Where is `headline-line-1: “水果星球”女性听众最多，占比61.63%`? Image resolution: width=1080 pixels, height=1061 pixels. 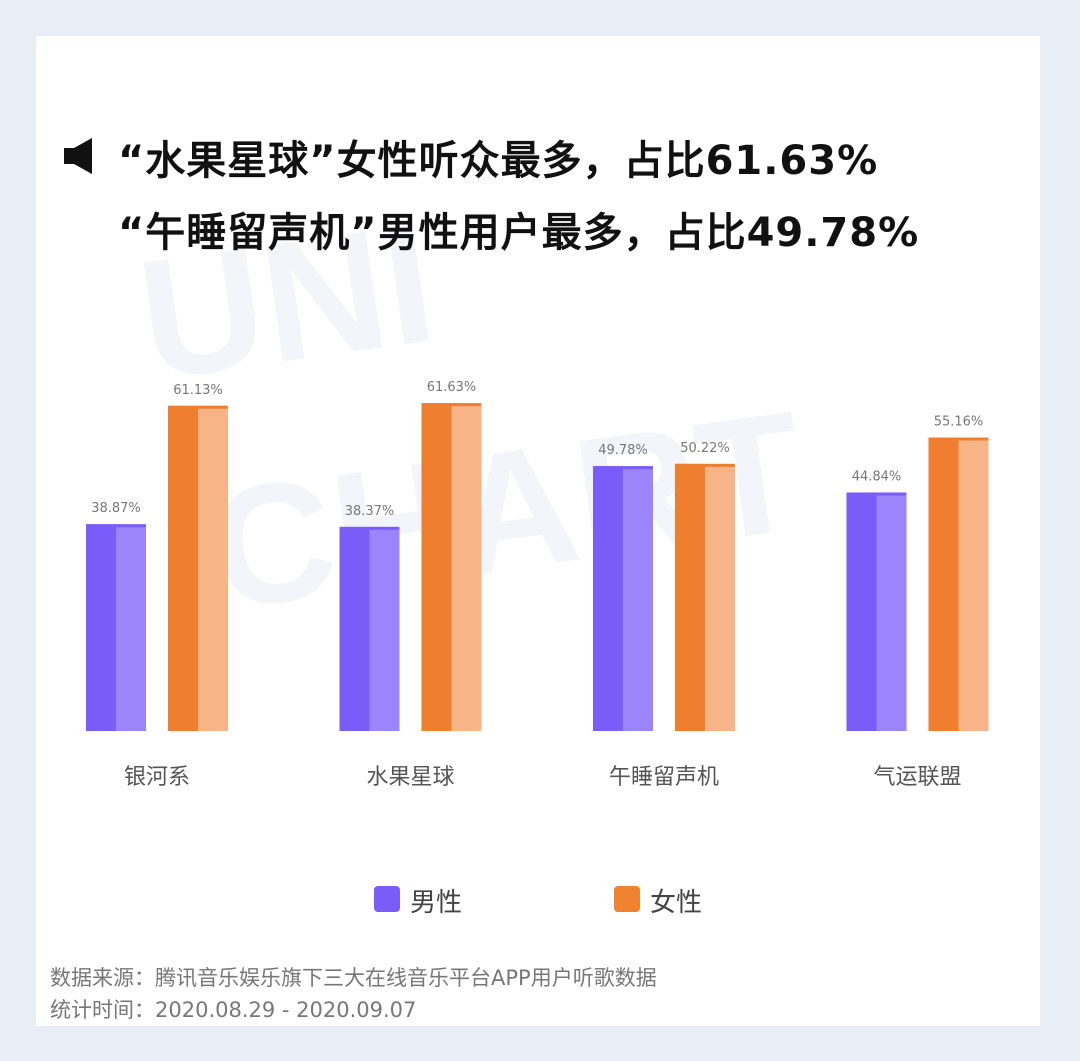 headline-line-1: “水果星球”女性听众最多，占比61.63% is located at coordinates (498, 161).